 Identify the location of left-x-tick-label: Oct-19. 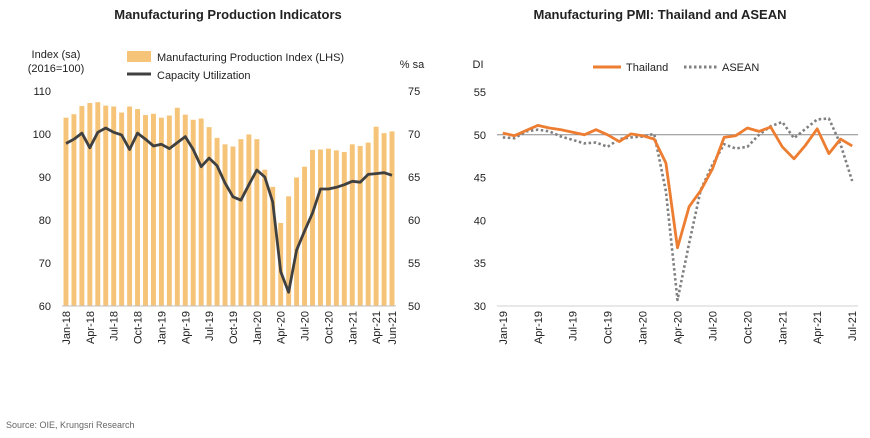
(234, 327).